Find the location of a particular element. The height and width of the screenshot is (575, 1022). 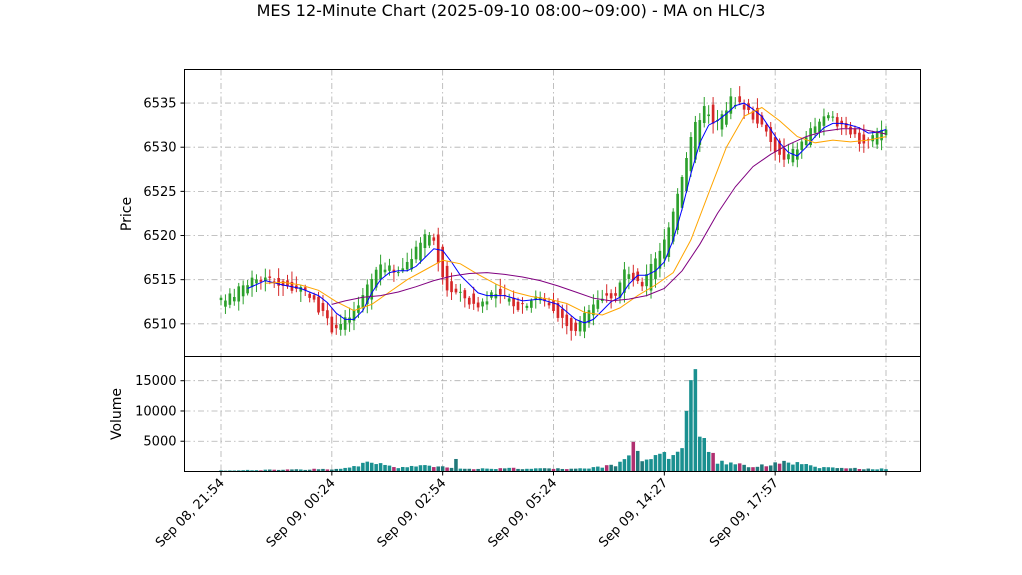

price-axis-label: Price is located at coordinates (127, 214).